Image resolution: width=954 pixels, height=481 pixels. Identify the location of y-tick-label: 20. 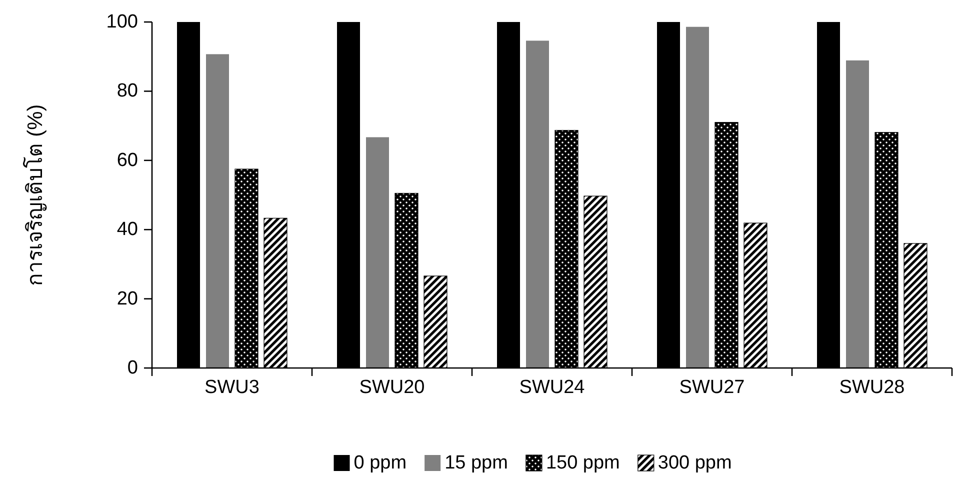
(127, 299).